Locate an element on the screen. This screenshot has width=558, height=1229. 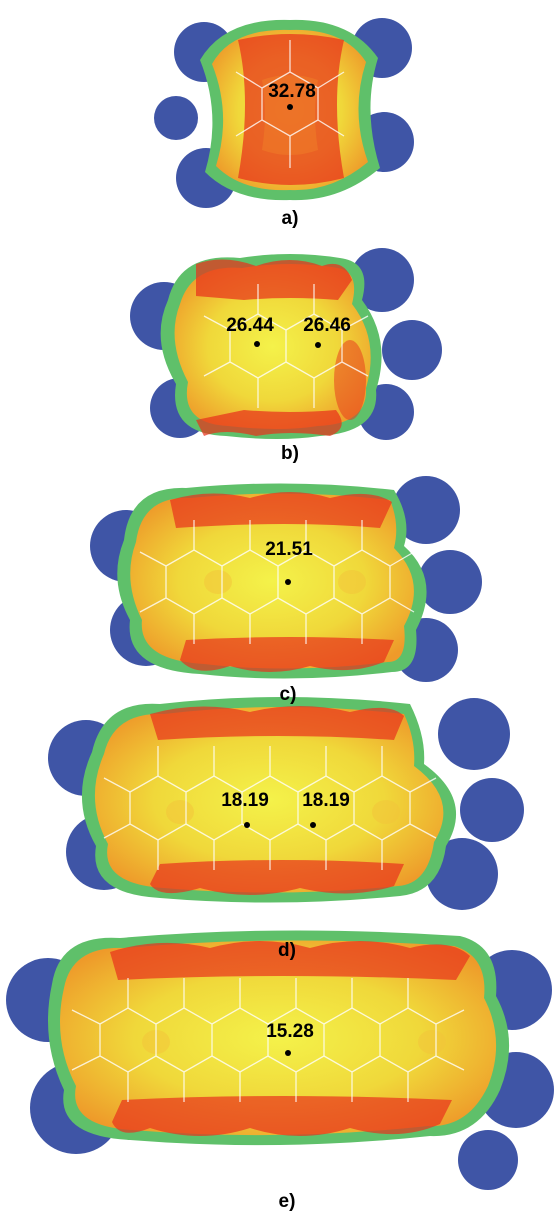
value-label-d-left: 18.19 is located at coordinates (245, 800).